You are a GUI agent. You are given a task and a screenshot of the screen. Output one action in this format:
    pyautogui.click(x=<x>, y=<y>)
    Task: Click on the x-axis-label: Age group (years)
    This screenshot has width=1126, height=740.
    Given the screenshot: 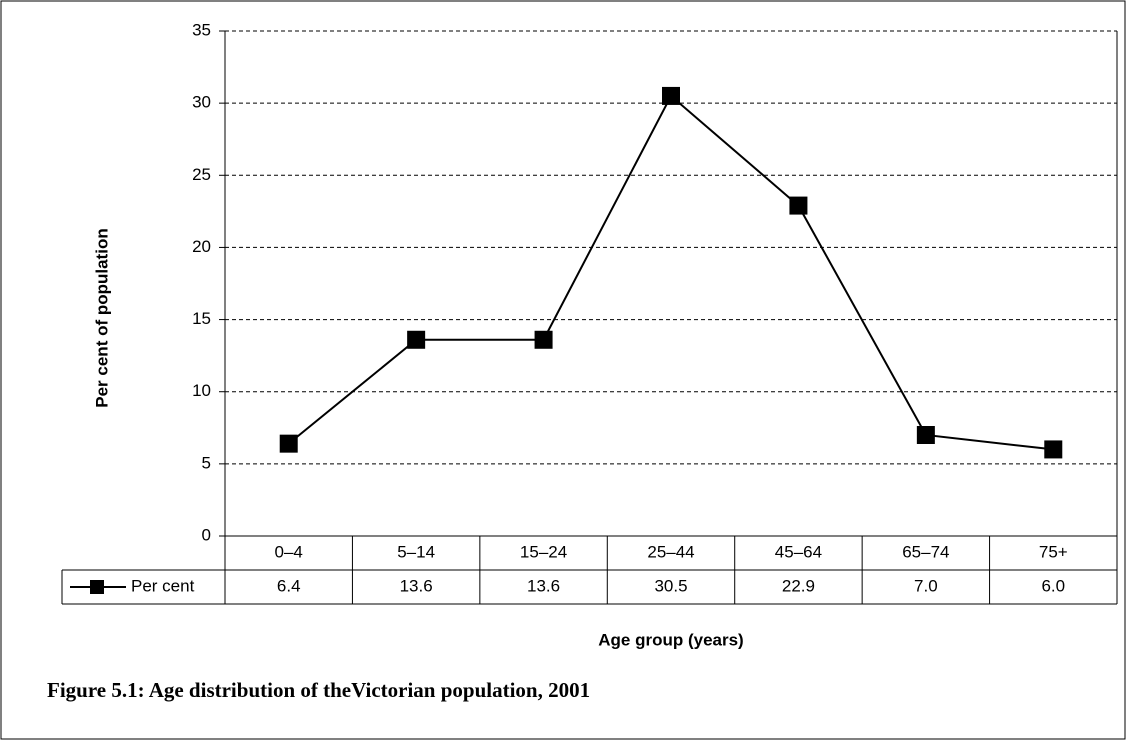 What is the action you would take?
    pyautogui.click(x=670, y=639)
    